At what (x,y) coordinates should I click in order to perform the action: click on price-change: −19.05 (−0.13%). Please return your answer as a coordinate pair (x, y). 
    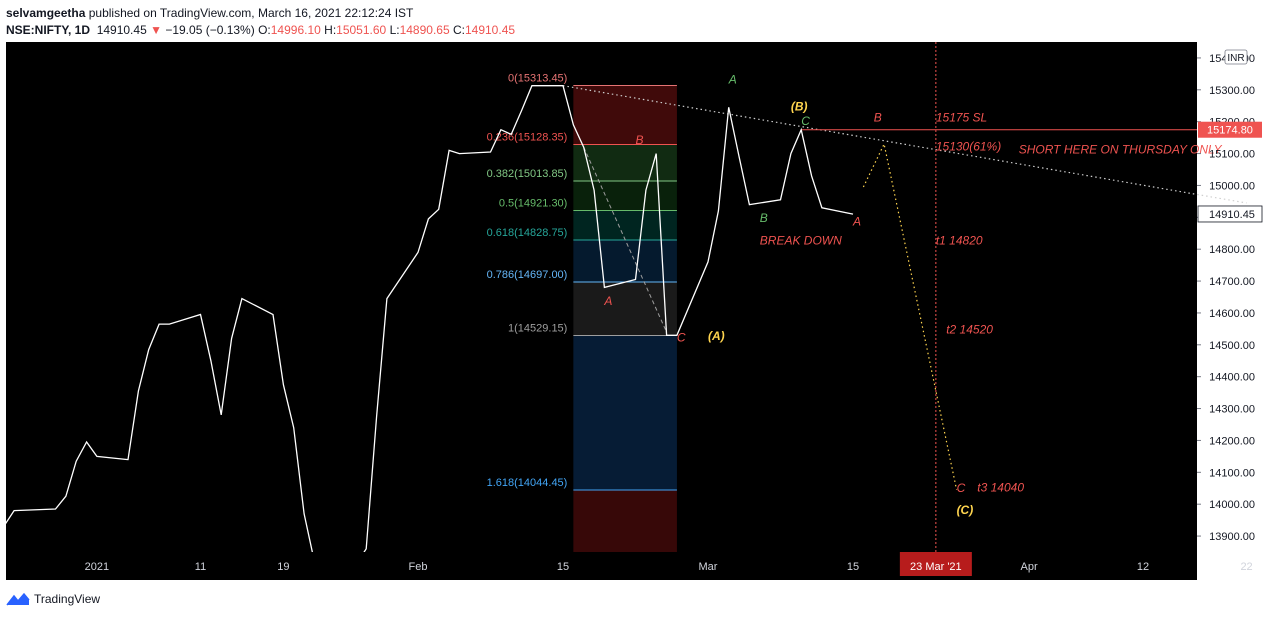
    Looking at the image, I should click on (210, 30).